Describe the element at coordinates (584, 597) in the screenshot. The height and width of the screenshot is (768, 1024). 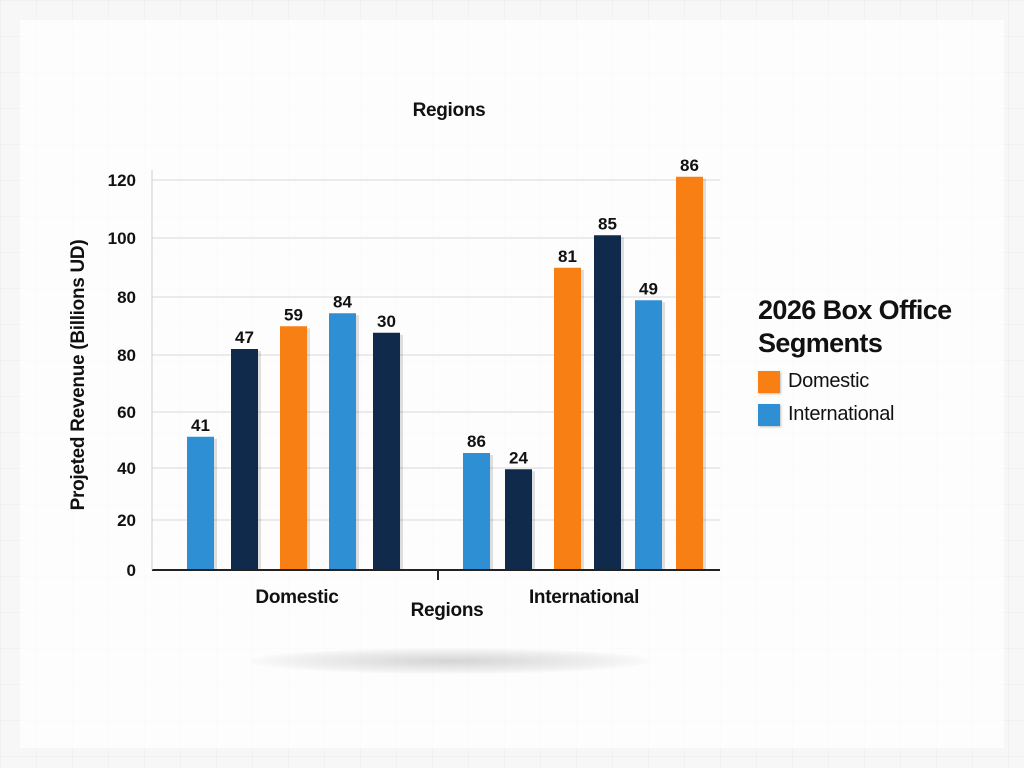
I see `category-label-international: International` at that location.